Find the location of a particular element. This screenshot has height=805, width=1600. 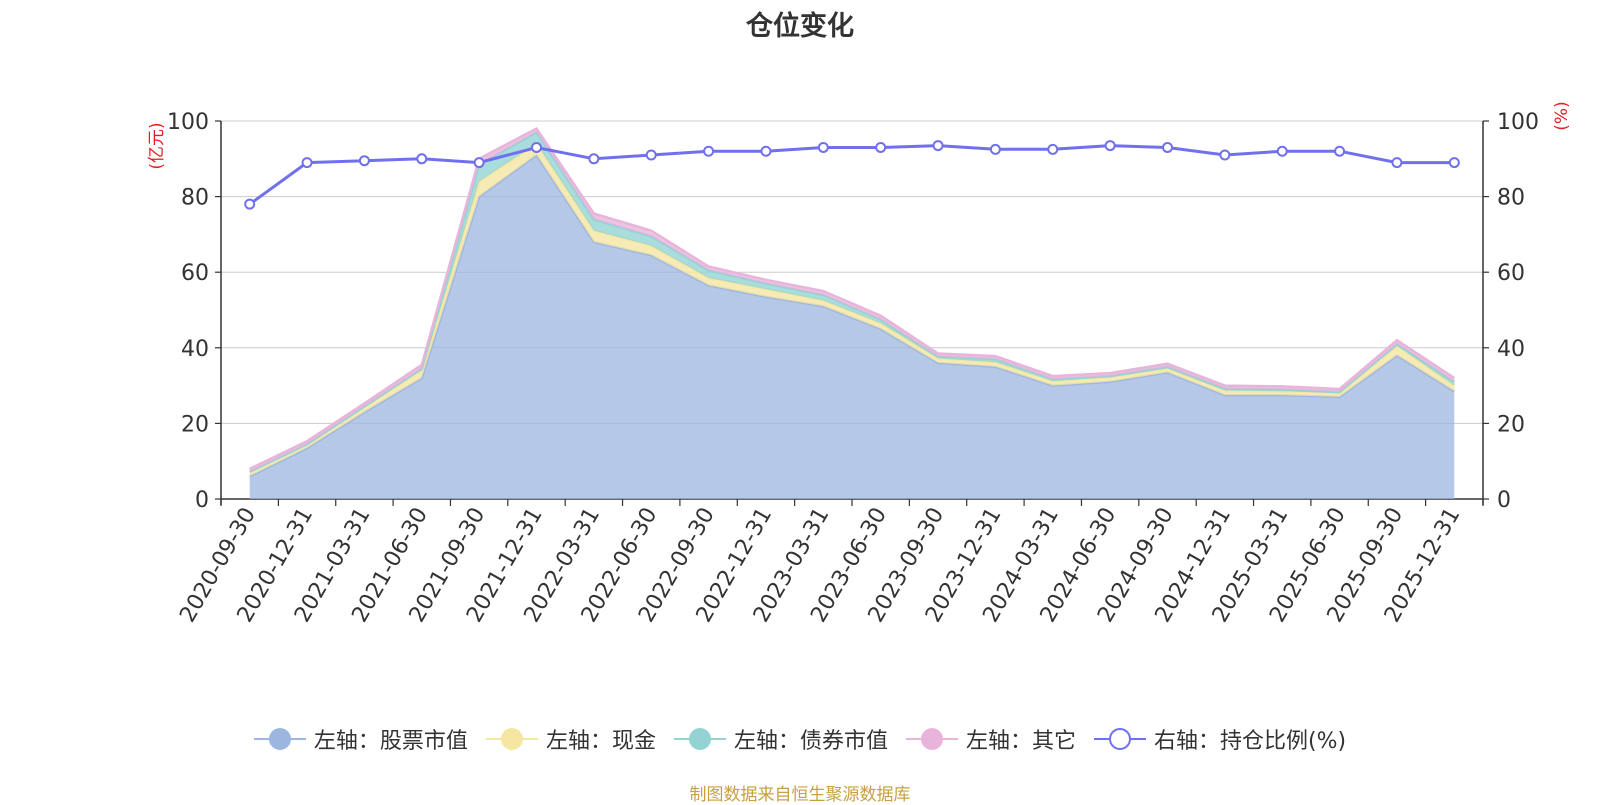

left-axis-tick-label: 60 is located at coordinates (195, 273).